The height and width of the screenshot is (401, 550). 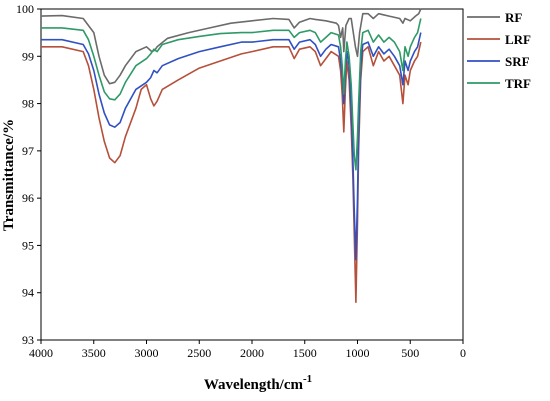 I want to click on y-axis-title: Transmittance/%, so click(x=9, y=175).